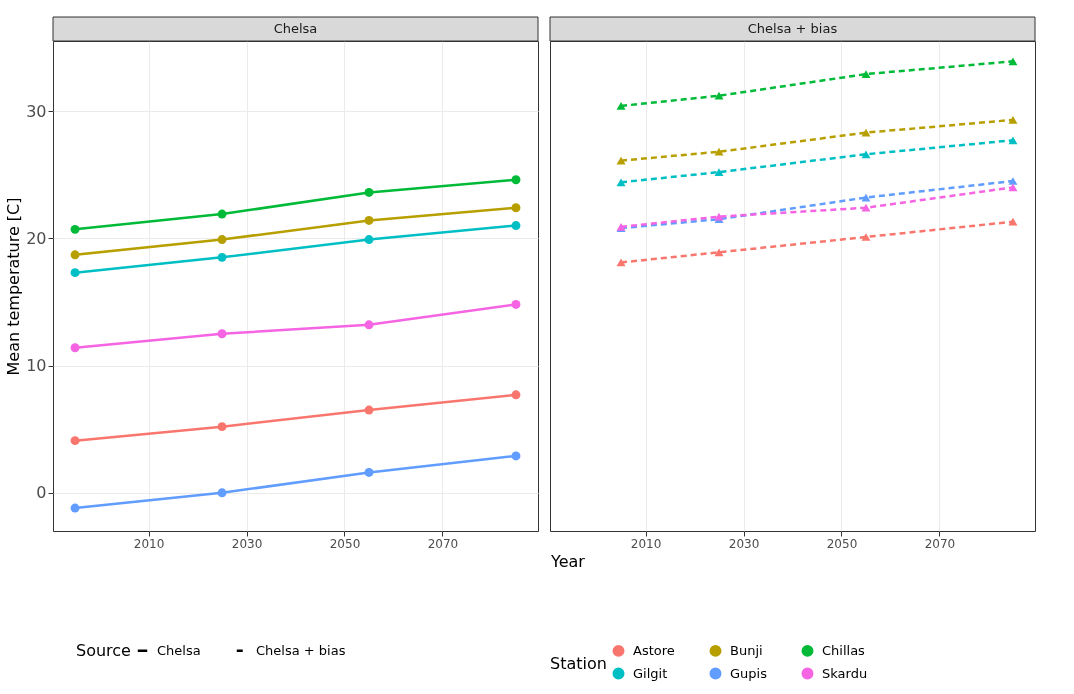 The image size is (1074, 694). What do you see at coordinates (36, 366) in the screenshot?
I see `y-tick-label: 10` at bounding box center [36, 366].